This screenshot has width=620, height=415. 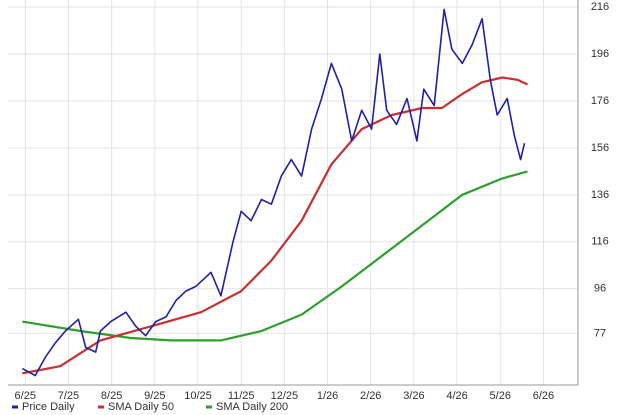 What do you see at coordinates (600, 195) in the screenshot?
I see `y-tick-label: 136` at bounding box center [600, 195].